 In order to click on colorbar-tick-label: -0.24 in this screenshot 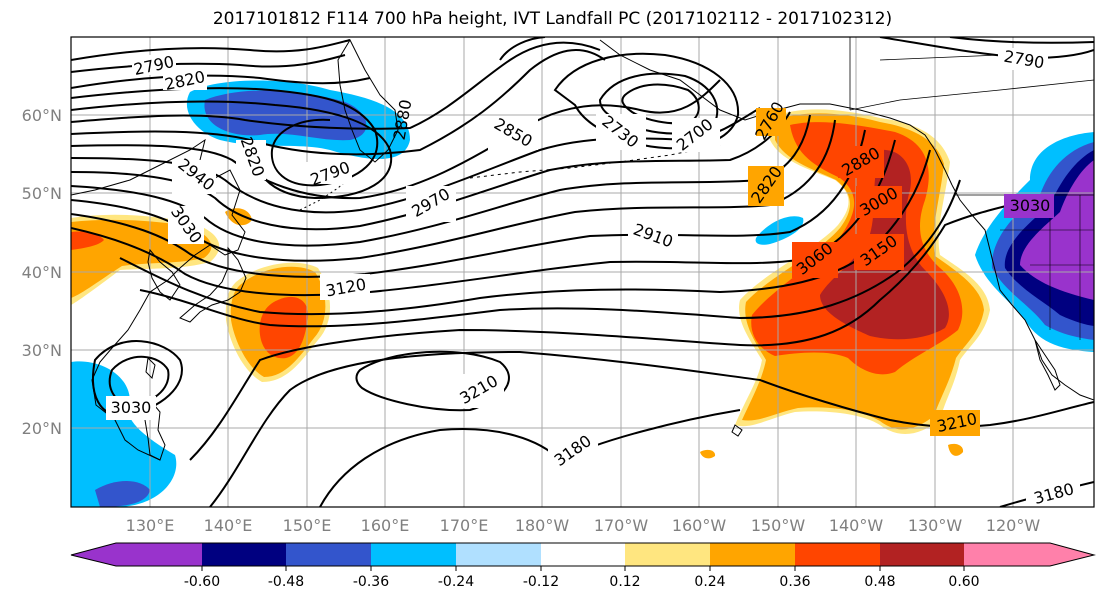, I will do `click(456, 582)`.